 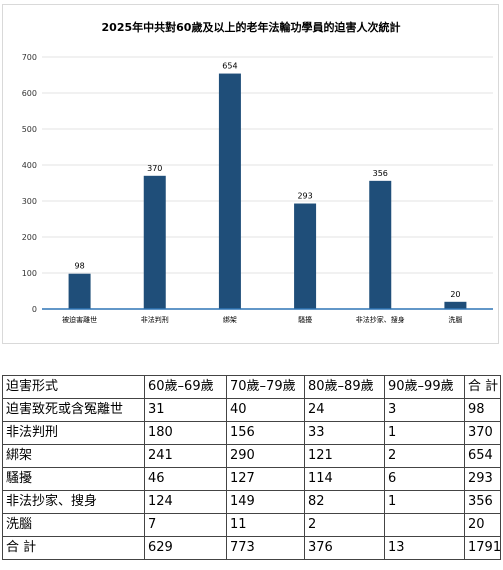 I want to click on y-tick-label: 100, so click(x=29, y=273).